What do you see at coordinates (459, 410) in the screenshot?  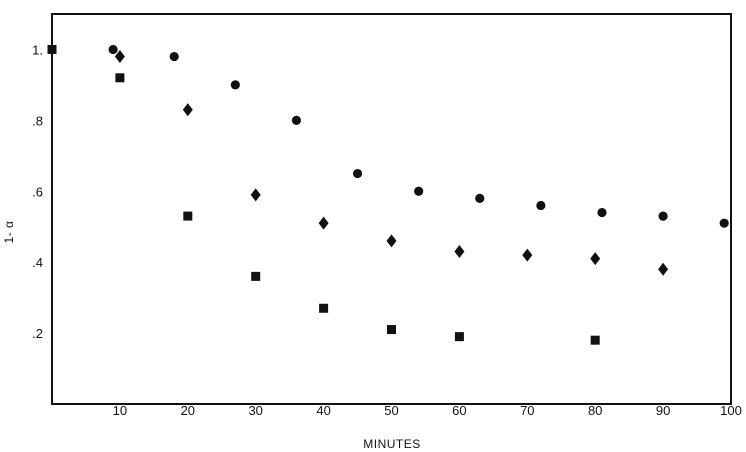 I see `x-tick-label: 60` at bounding box center [459, 410].